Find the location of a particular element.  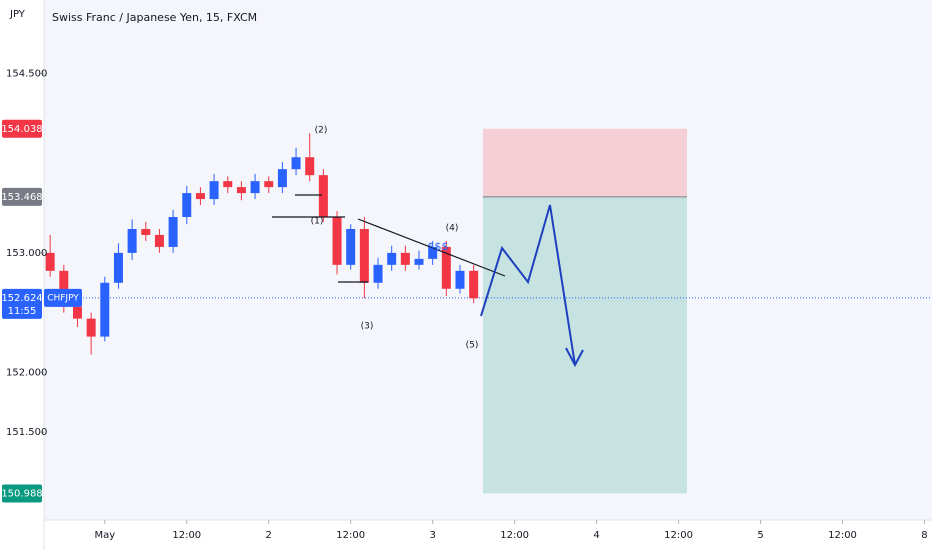

symbol-box is located at coordinates (63, 297).